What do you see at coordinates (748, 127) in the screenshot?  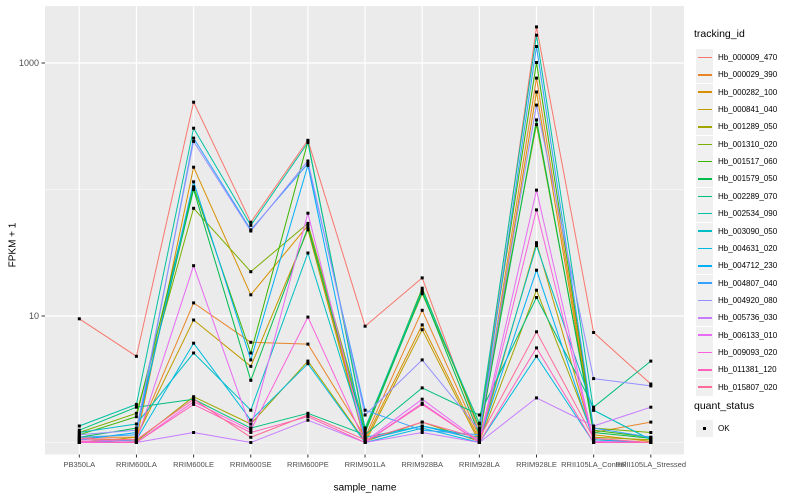 I see `legend-item-label: Hb_001289_050` at bounding box center [748, 127].